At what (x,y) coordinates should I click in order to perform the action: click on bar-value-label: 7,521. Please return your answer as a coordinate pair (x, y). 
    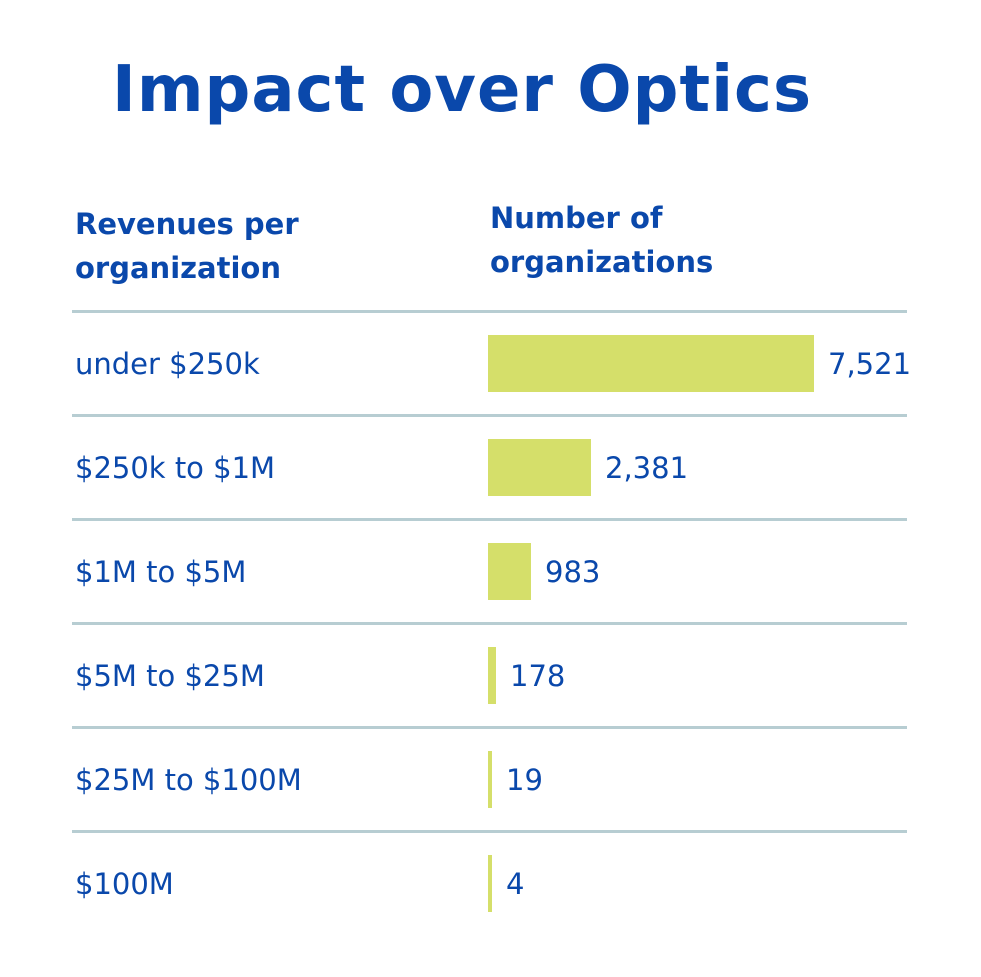
    Looking at the image, I should click on (870, 363).